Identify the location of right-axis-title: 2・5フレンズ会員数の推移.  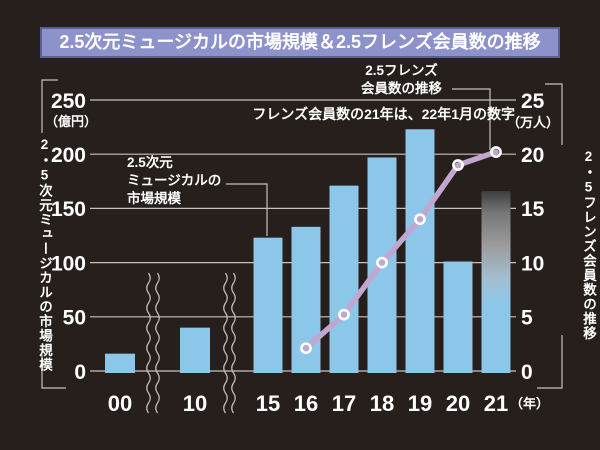
(588, 245).